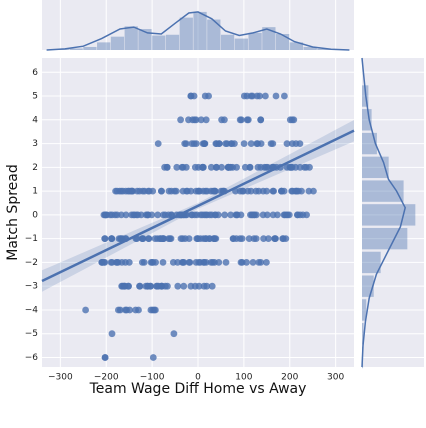 Image resolution: width=426 pixels, height=428 pixels. What do you see at coordinates (31, 287) in the screenshot?
I see `y-tick-label: −3` at bounding box center [31, 287].